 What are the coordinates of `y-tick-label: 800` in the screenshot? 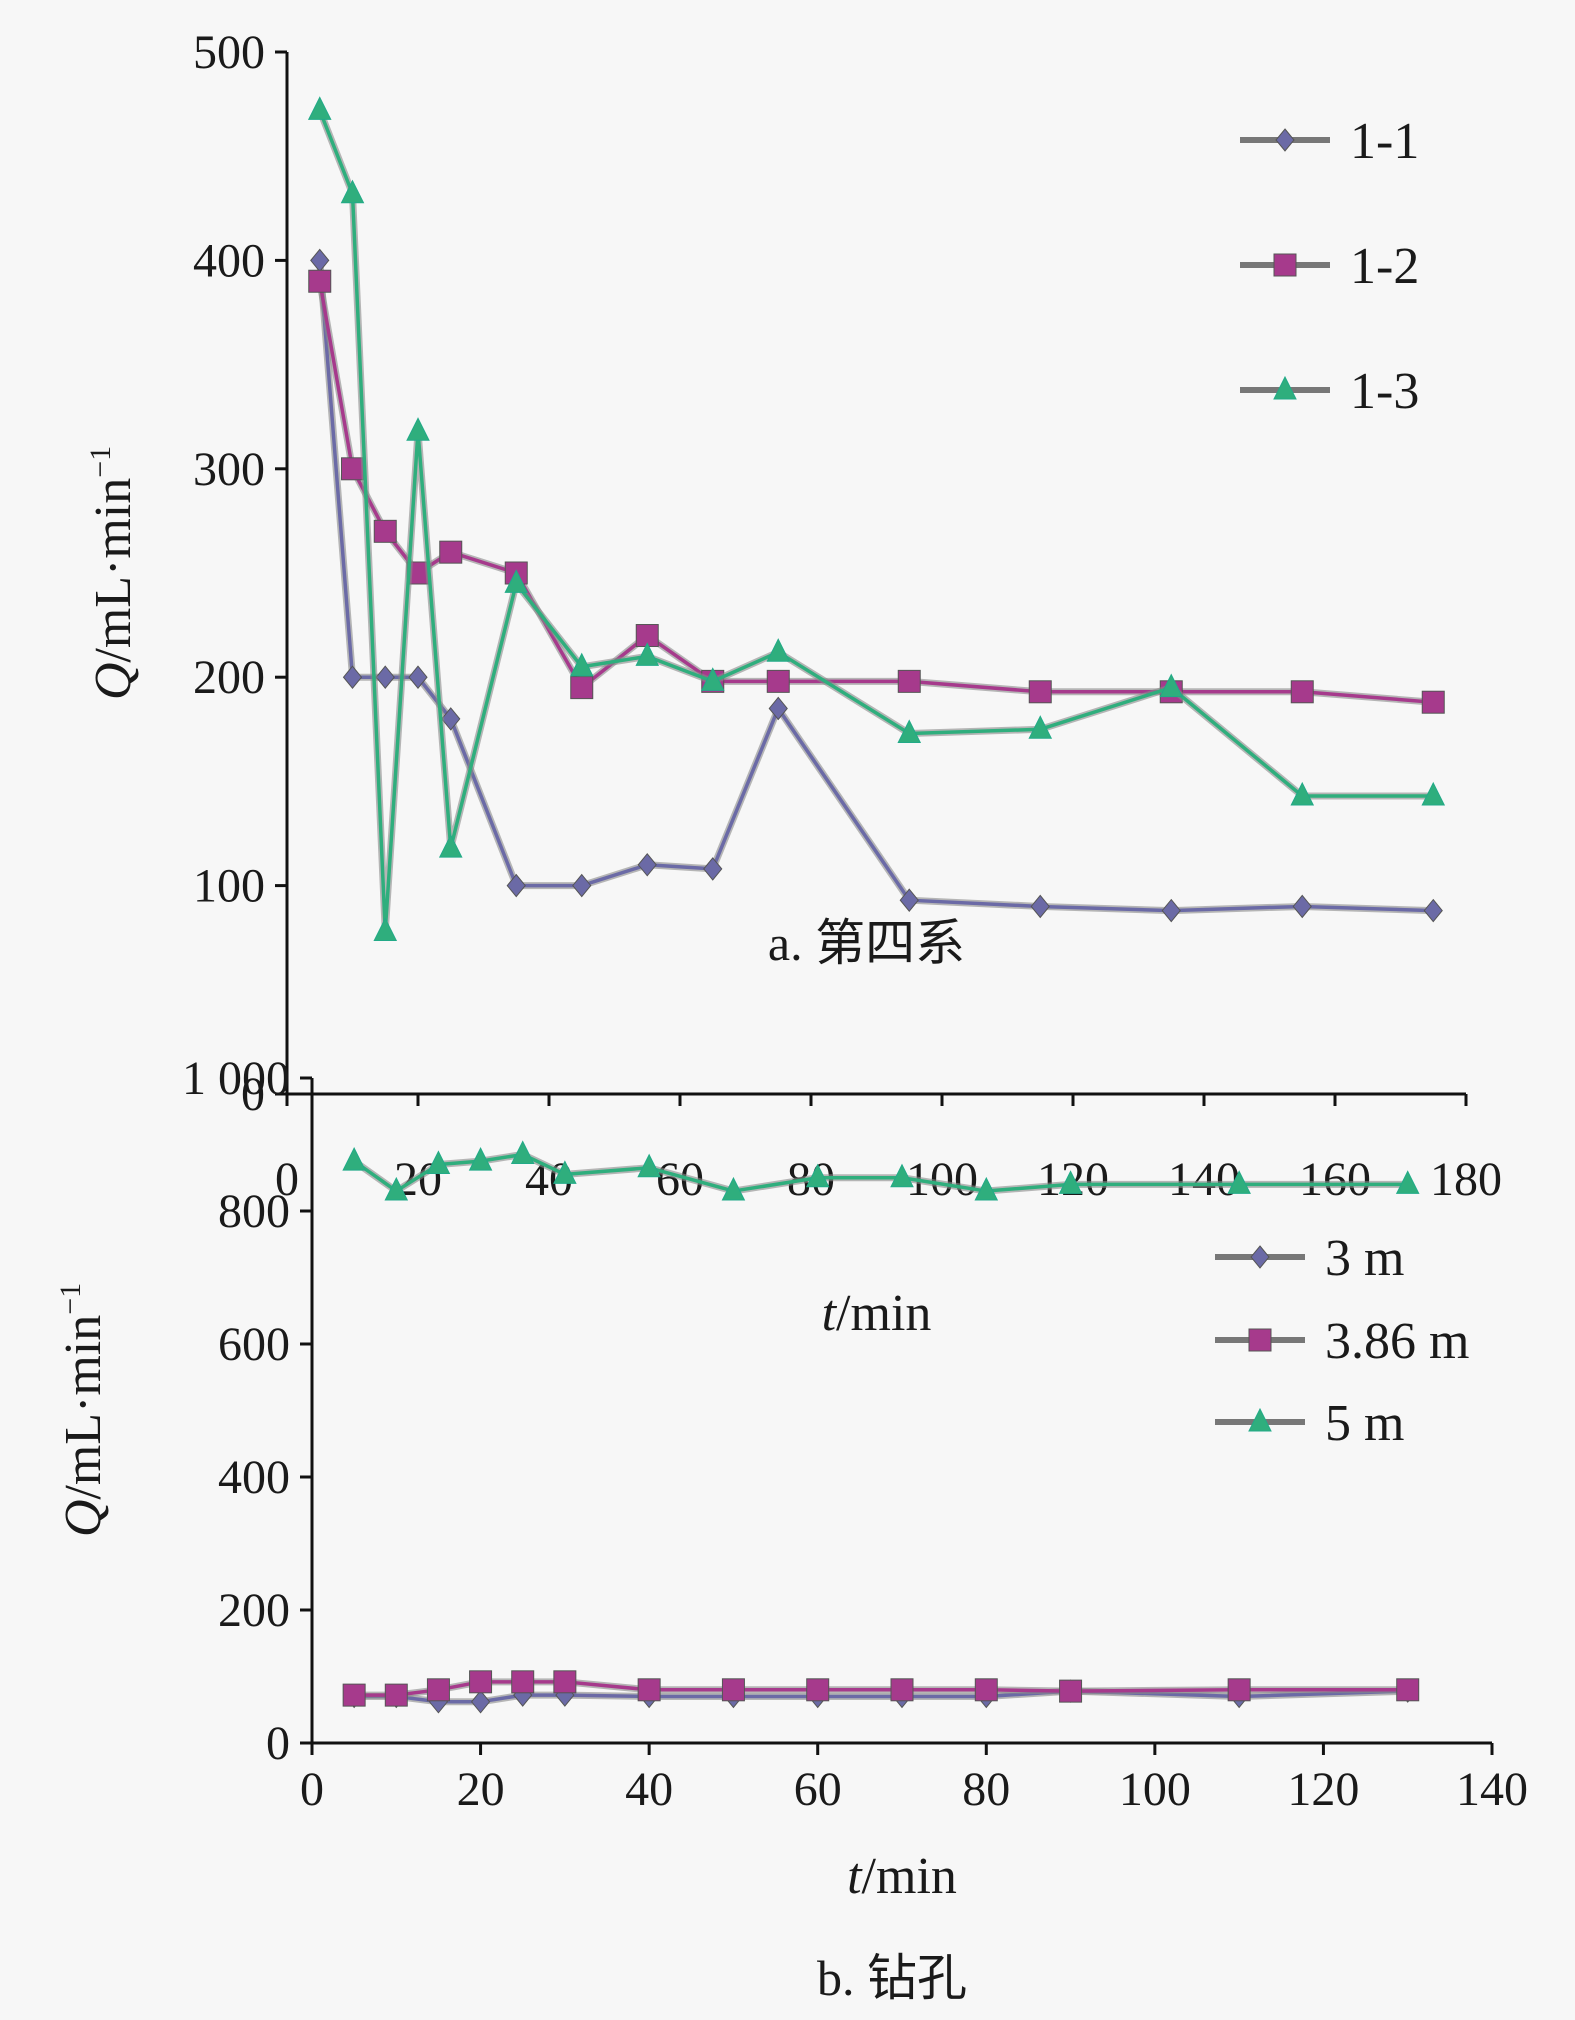 It's located at (254, 1211).